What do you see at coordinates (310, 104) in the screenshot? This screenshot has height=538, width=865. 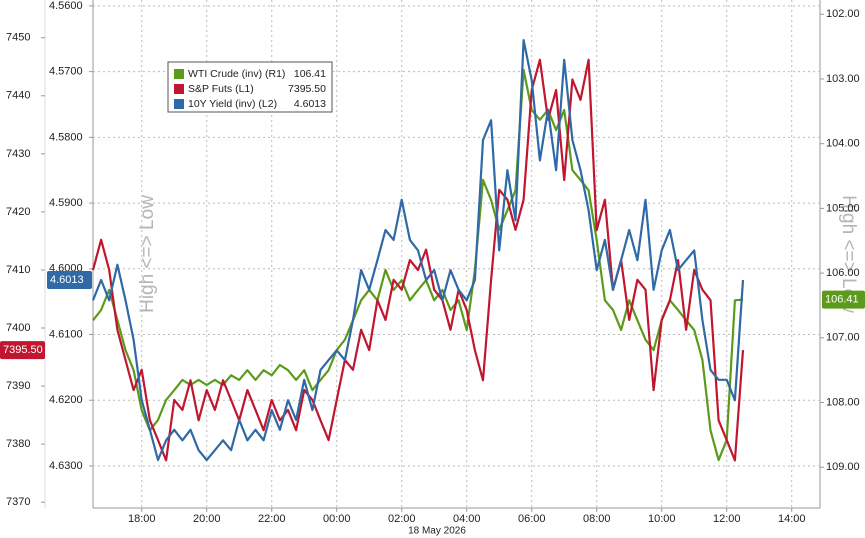 I see `legend-value: 4.6013` at bounding box center [310, 104].